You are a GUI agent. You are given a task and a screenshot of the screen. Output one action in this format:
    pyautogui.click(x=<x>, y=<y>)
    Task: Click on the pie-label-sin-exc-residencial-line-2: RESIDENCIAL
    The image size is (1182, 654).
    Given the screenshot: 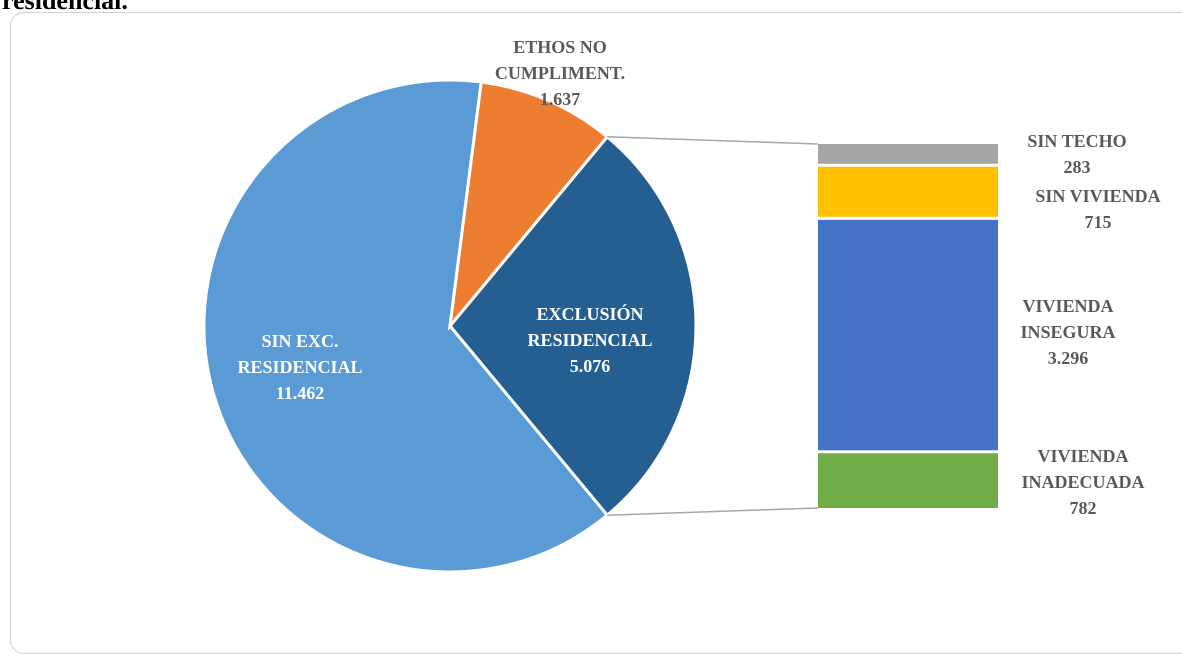 What is the action you would take?
    pyautogui.click(x=299, y=367)
    